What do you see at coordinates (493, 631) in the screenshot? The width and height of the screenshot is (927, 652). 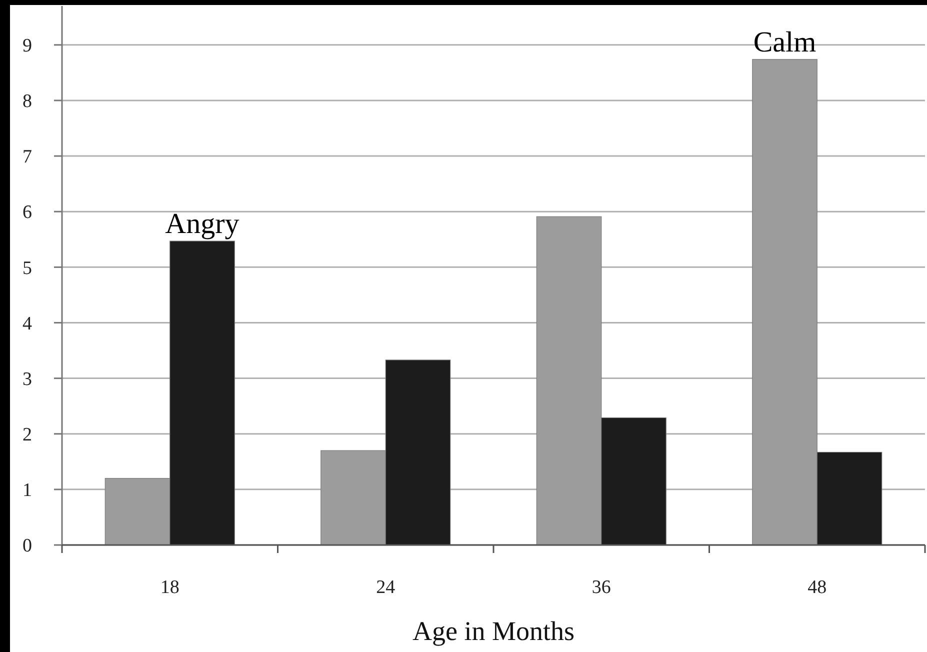 I see `x-axis-title: Age in Months` at bounding box center [493, 631].